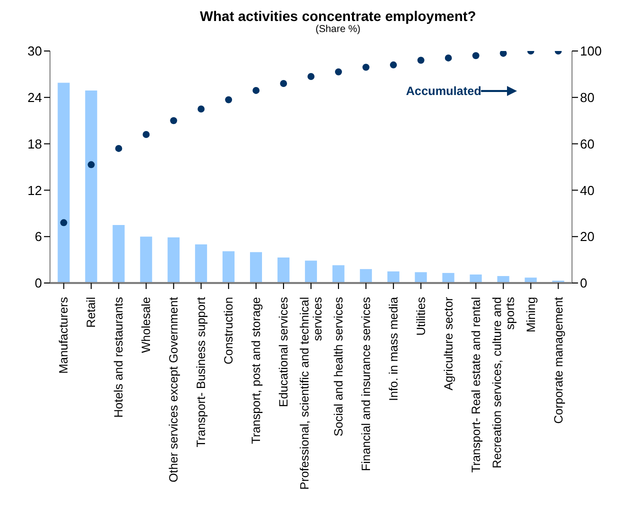 Image resolution: width=618 pixels, height=531 pixels. Describe the element at coordinates (201, 372) in the screenshot. I see `x-tick-label: Transport- Business support` at that location.